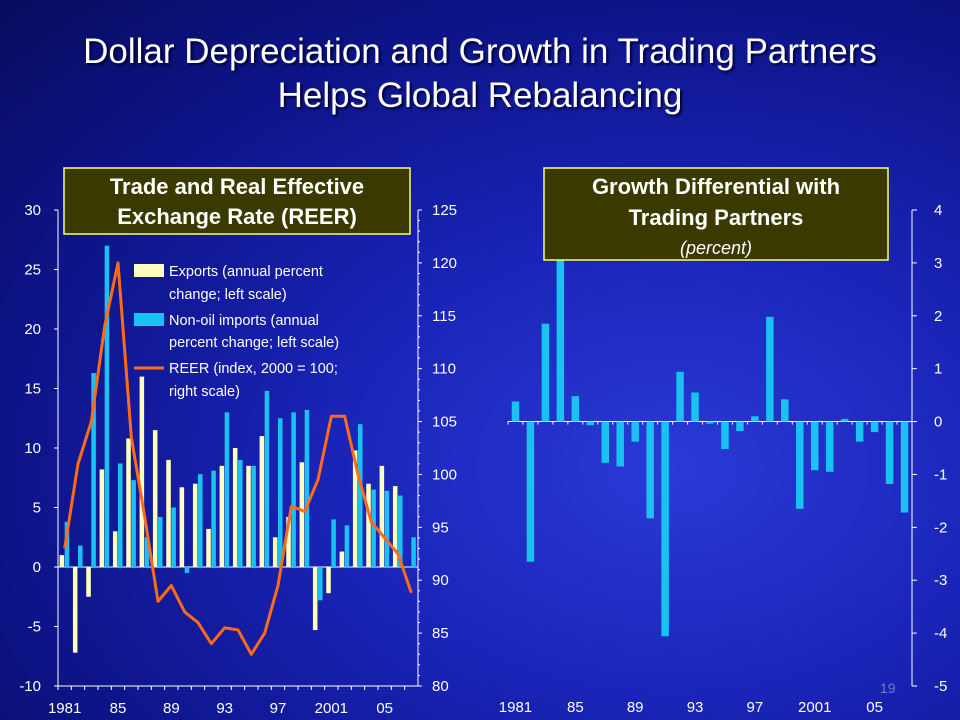 Image resolution: width=960 pixels, height=720 pixels. What do you see at coordinates (171, 708) in the screenshot?
I see `left-chart-x-tick-label: 89` at bounding box center [171, 708].